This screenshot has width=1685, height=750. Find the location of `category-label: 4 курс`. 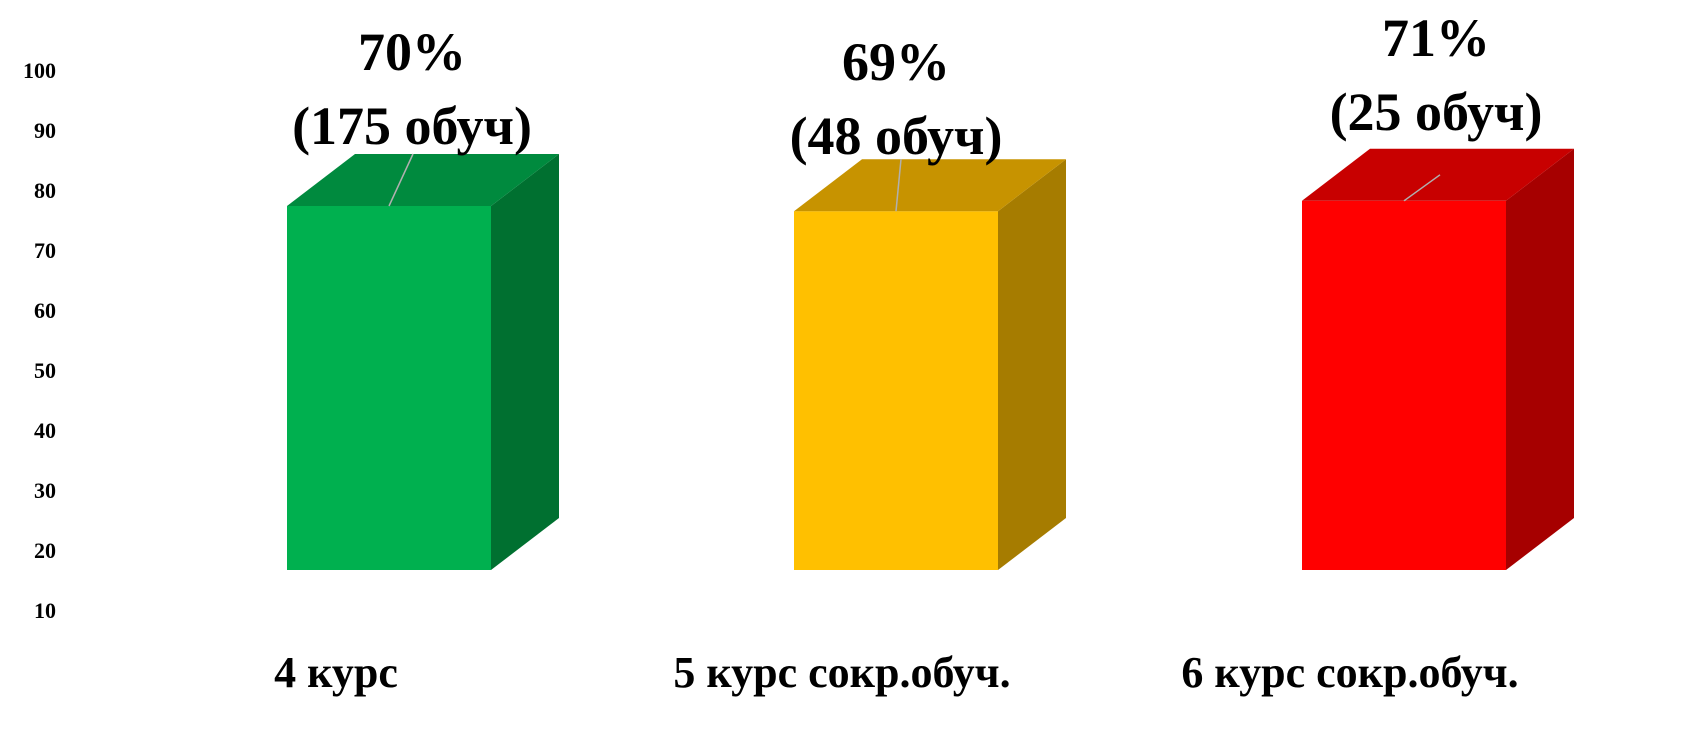

category-label: 4 курс is located at coordinates (336, 672).